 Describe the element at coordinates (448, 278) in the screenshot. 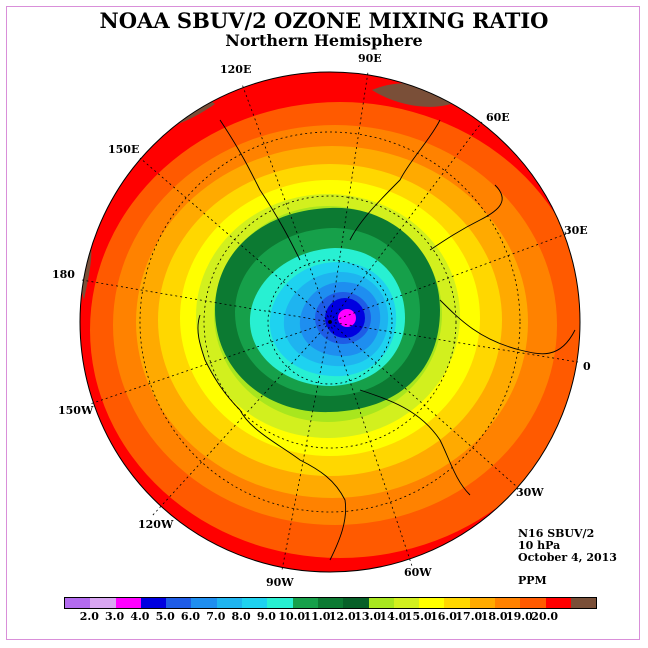

I see `meridian-30e` at that location.